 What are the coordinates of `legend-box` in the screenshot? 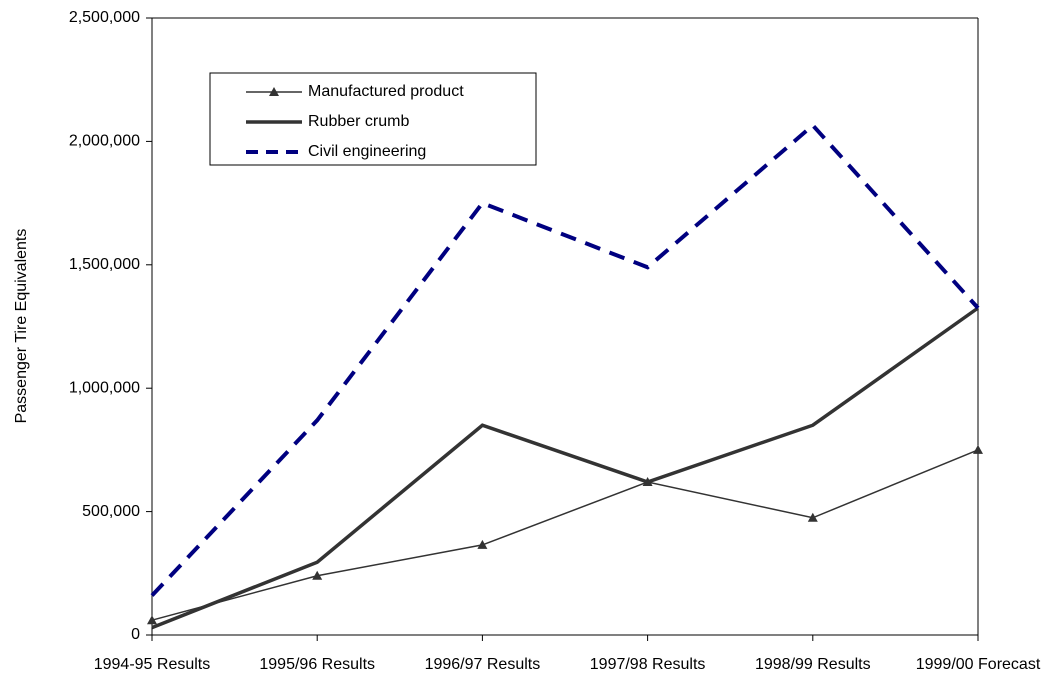 It's located at (373, 119).